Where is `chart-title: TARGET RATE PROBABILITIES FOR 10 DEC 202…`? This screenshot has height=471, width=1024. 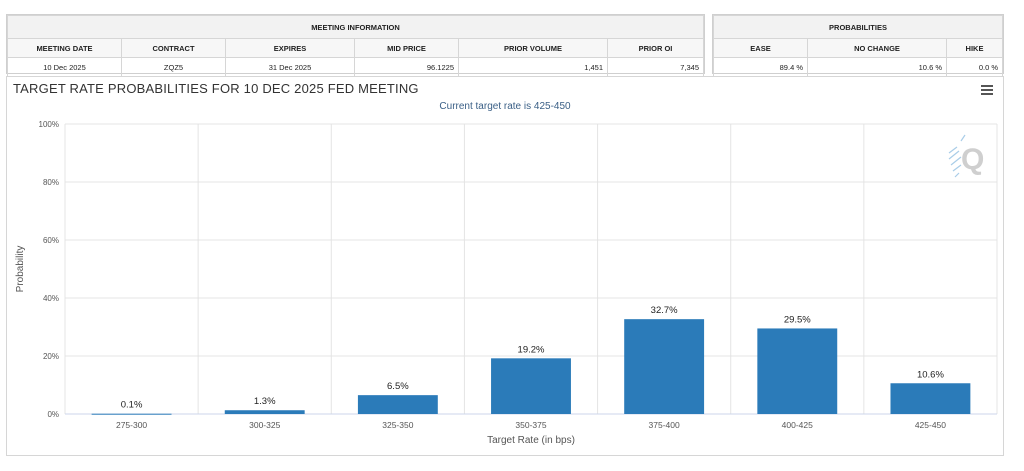
chart-title: TARGET RATE PROBABILITIES FOR 10 DEC 202… is located at coordinates (216, 88).